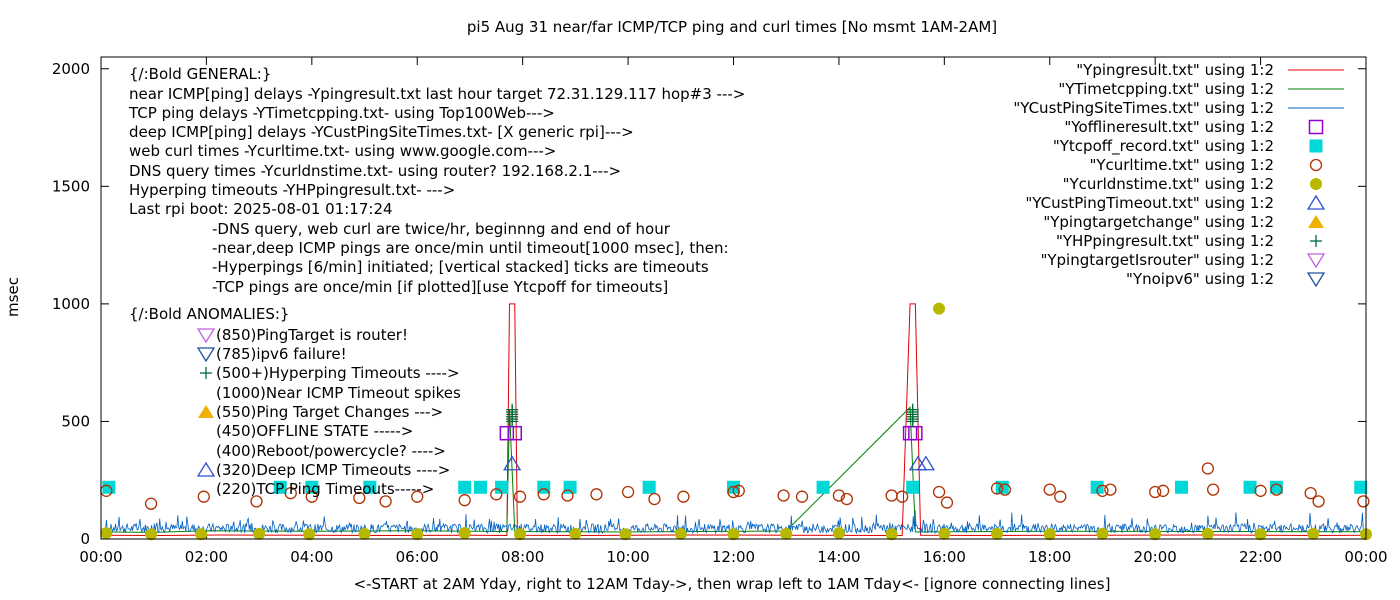 The image size is (1400, 600). What do you see at coordinates (329, 412) in the screenshot?
I see `annotation-line: (550)Ping Target Changes --->` at bounding box center [329, 412].